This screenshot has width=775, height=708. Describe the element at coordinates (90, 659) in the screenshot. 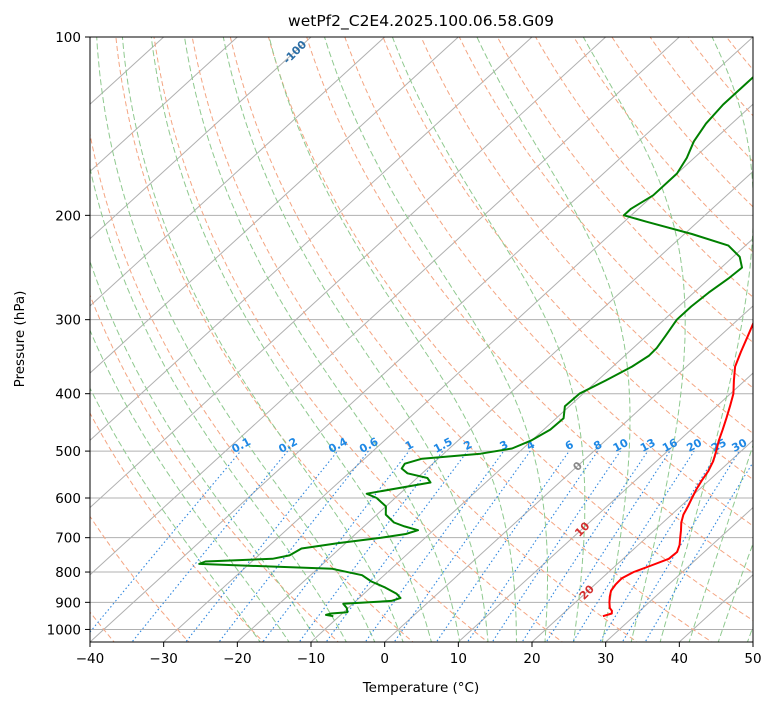

I see `x-tick-label: −40` at that location.